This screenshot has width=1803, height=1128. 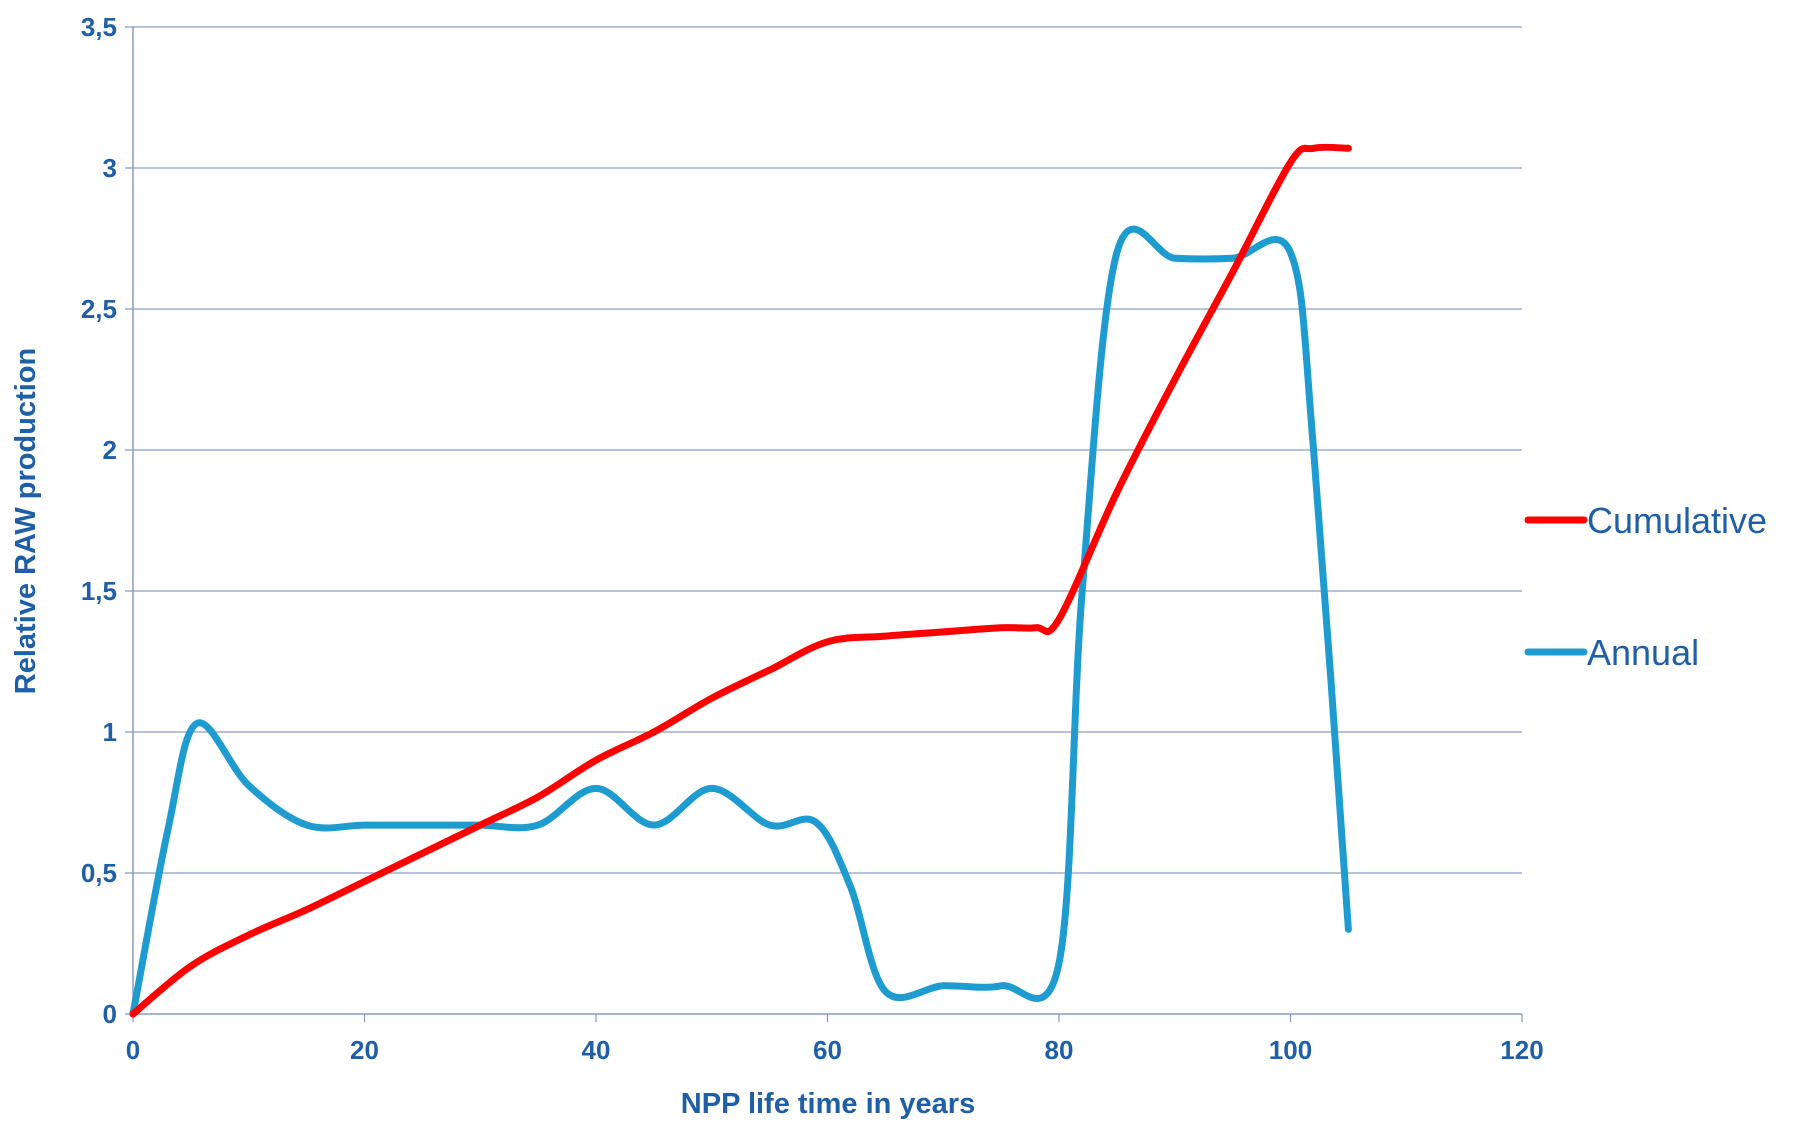 I want to click on y-tick-label: 1, so click(x=110, y=732).